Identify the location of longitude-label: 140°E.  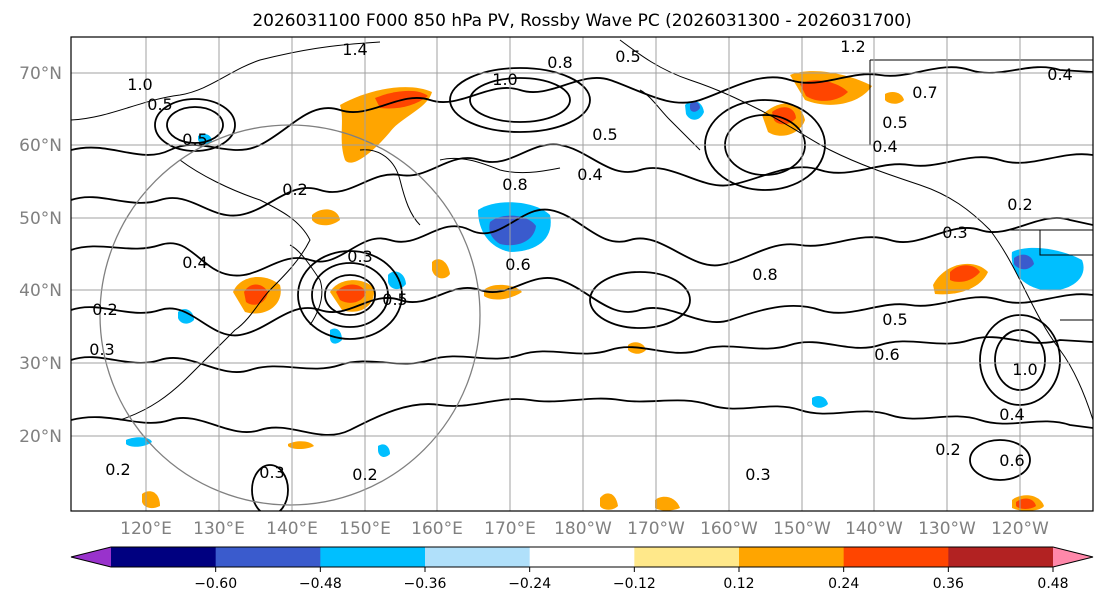
(292, 529).